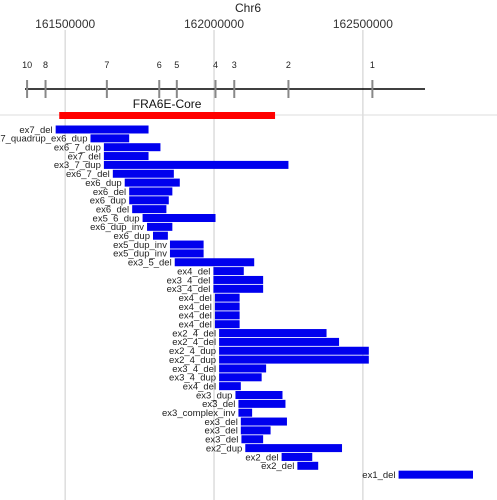 This screenshot has height=500, width=497. What do you see at coordinates (234, 65) in the screenshot?
I see `exon-label: 3` at bounding box center [234, 65].